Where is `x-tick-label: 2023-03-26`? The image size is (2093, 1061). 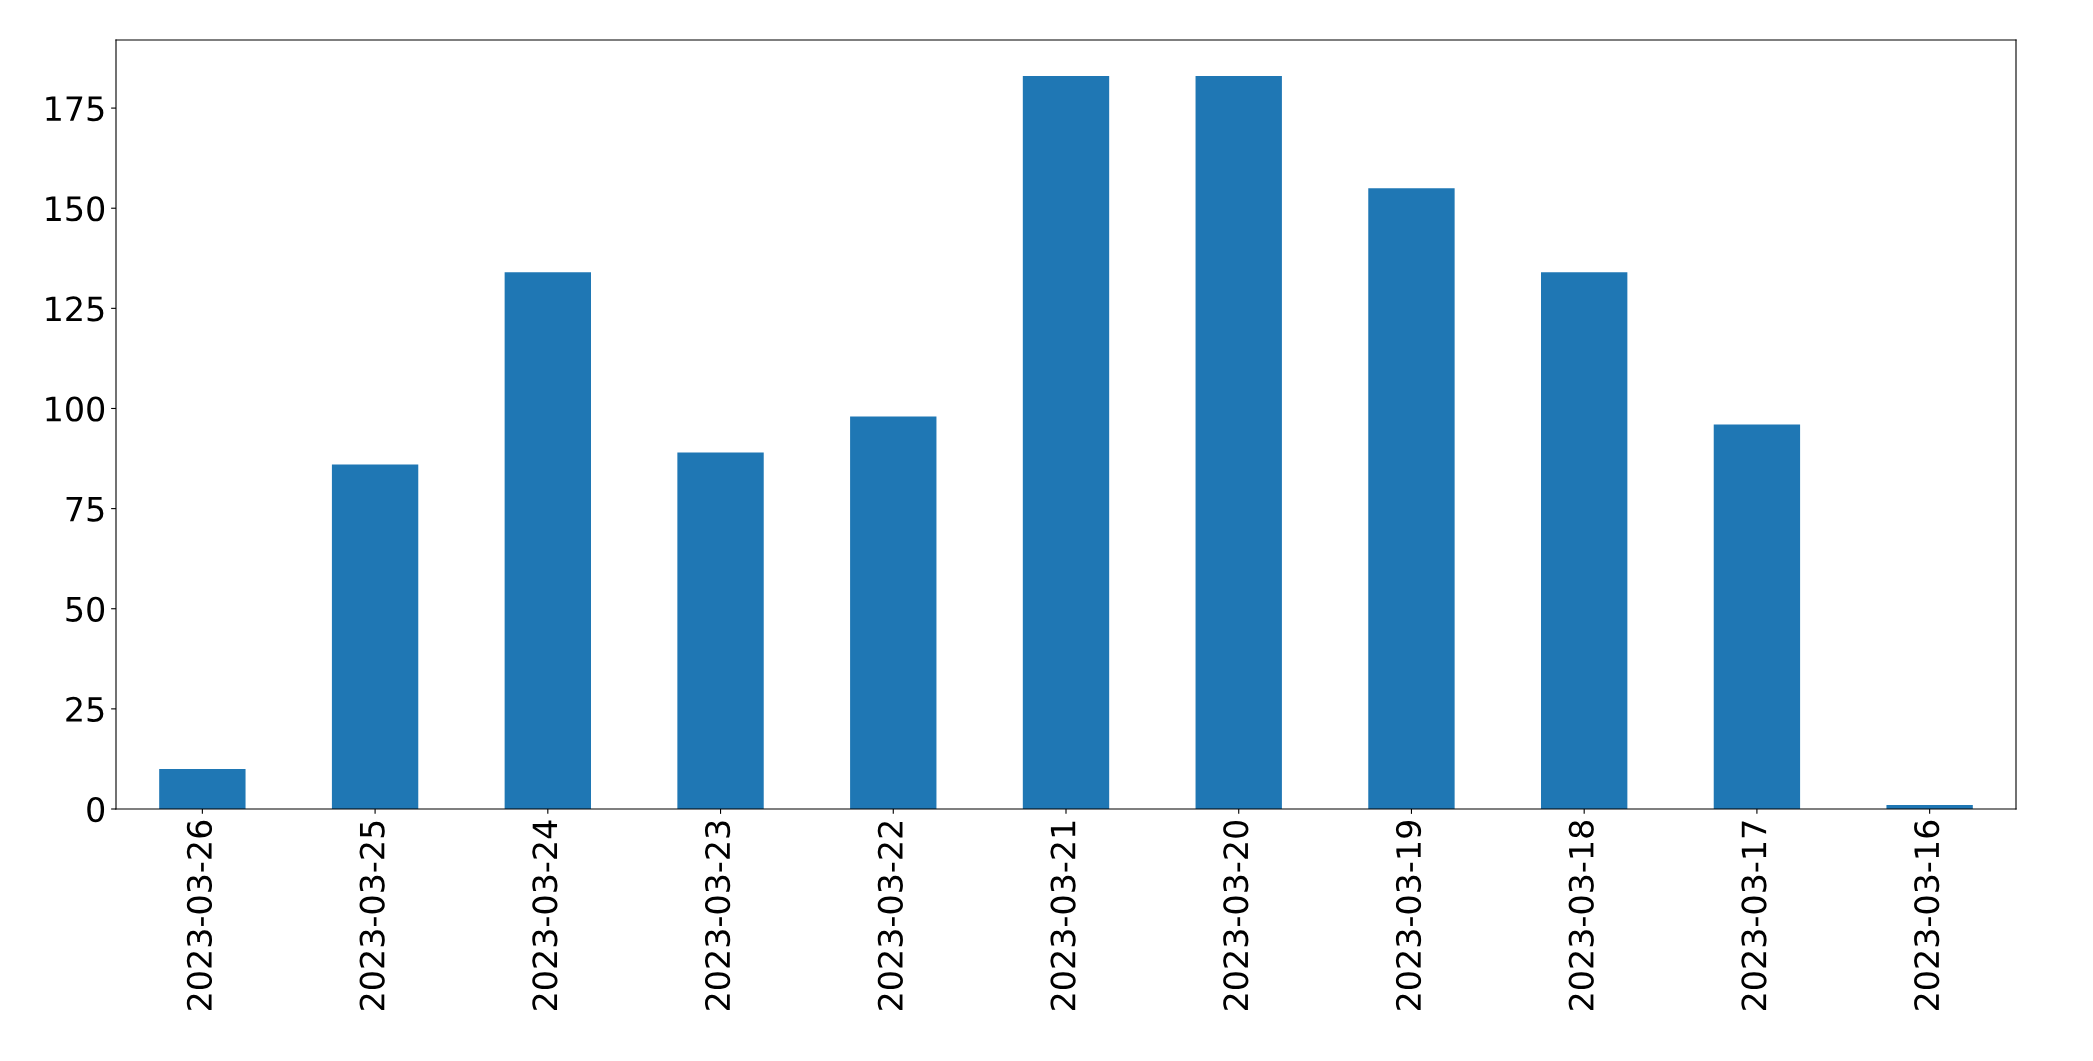 x-tick-label: 2023-03-26 is located at coordinates (199, 915).